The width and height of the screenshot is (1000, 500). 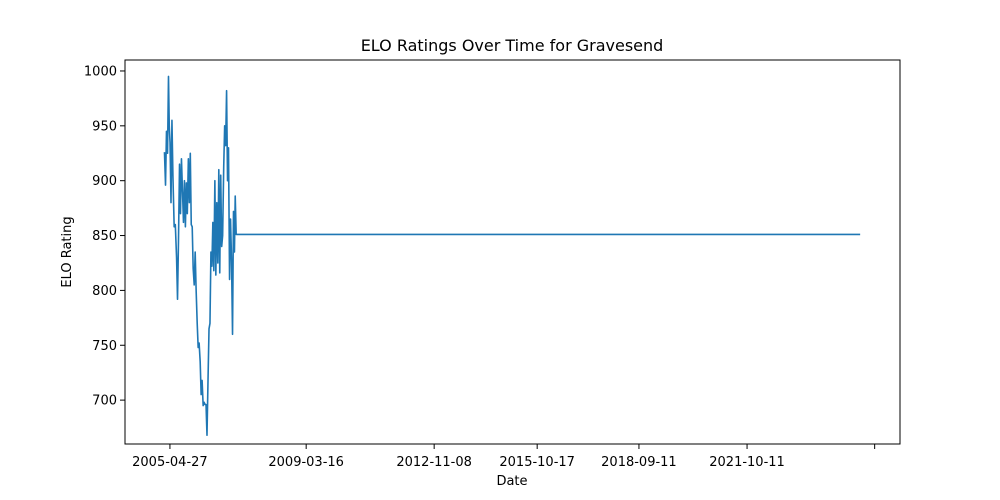 What do you see at coordinates (104, 126) in the screenshot?
I see `y-tick-label: 950` at bounding box center [104, 126].